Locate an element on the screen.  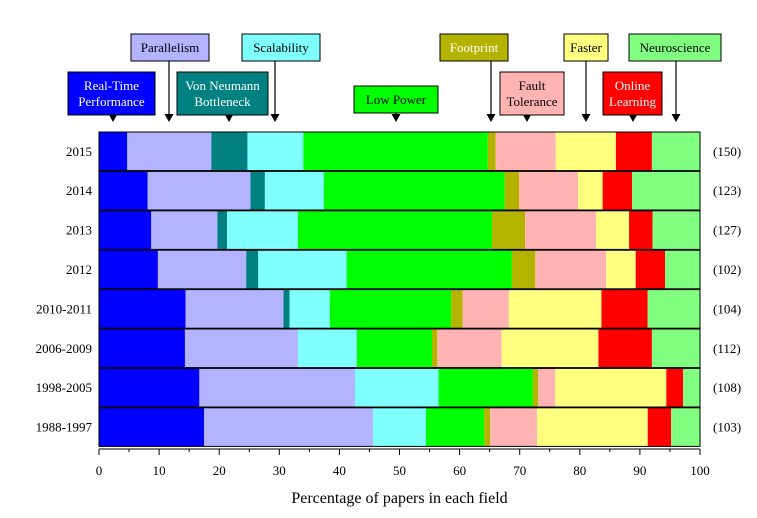
category-label: 1988-1997 is located at coordinates (64, 427).